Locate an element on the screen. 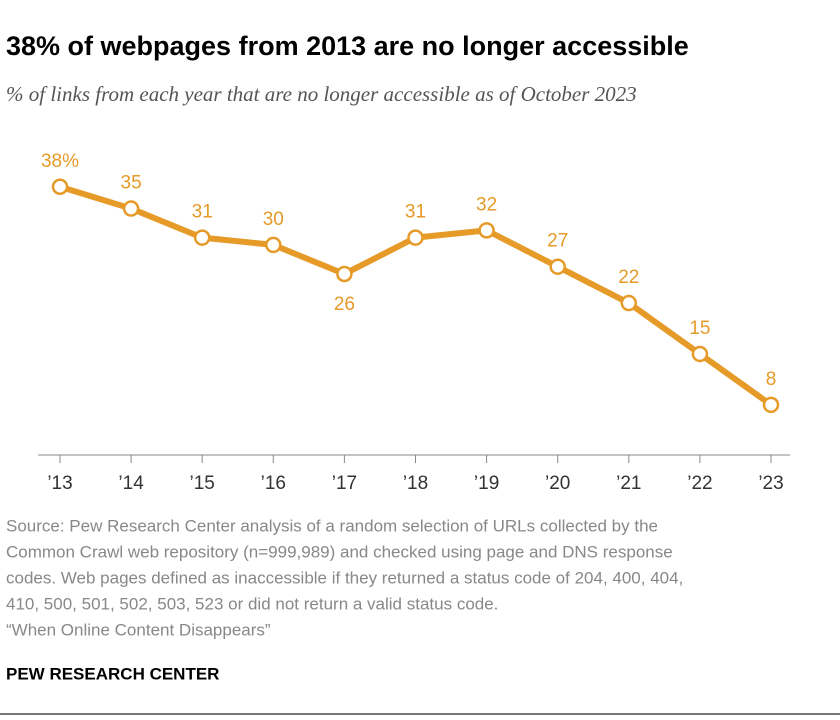  value-label: 15 is located at coordinates (699, 328).